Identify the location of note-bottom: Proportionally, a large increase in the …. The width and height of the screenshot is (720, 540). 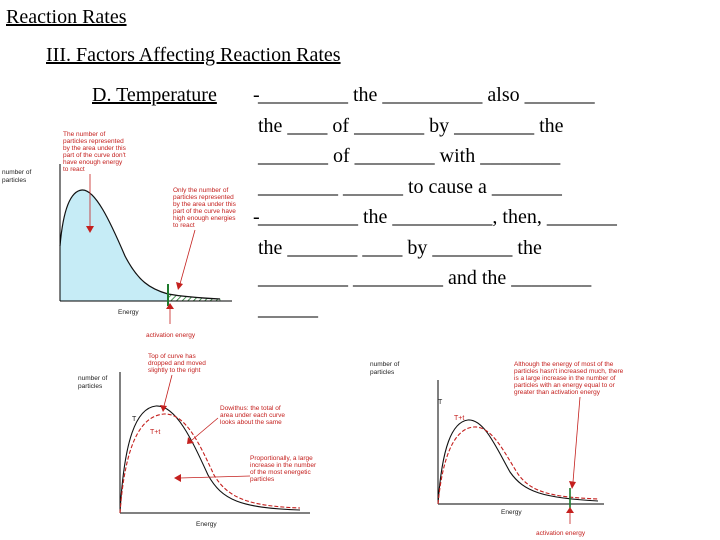
(284, 469).